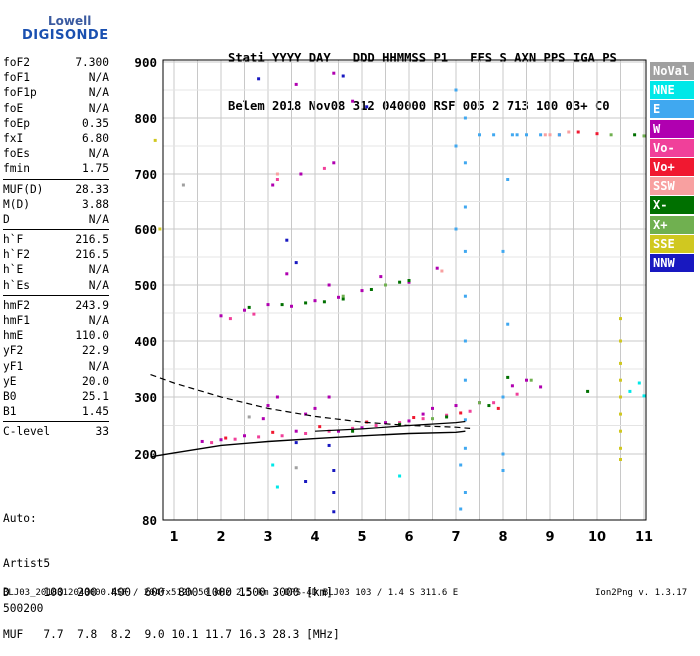 This screenshot has height=656, width=700. What do you see at coordinates (149, 520) in the screenshot?
I see `y-tick-label: 80` at bounding box center [149, 520].